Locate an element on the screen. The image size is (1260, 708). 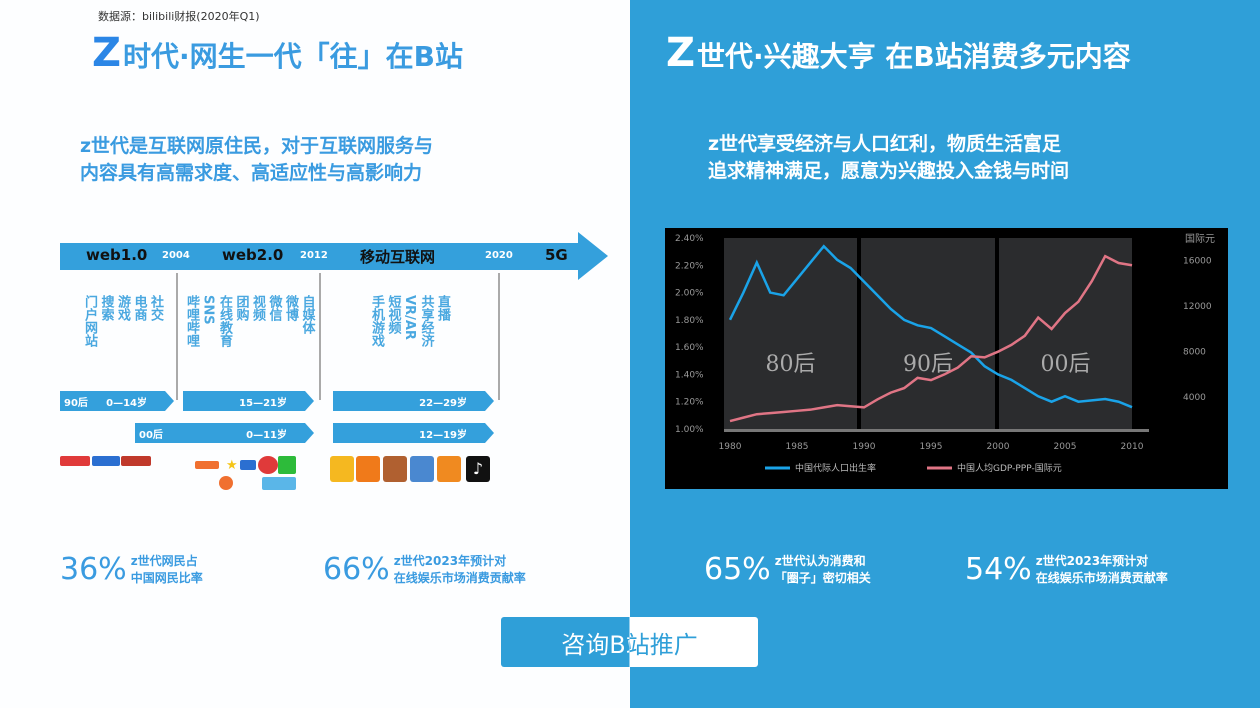
right-title: Z世代·兴趣大亨 在B站消费多元内容 is located at coordinates (898, 53).